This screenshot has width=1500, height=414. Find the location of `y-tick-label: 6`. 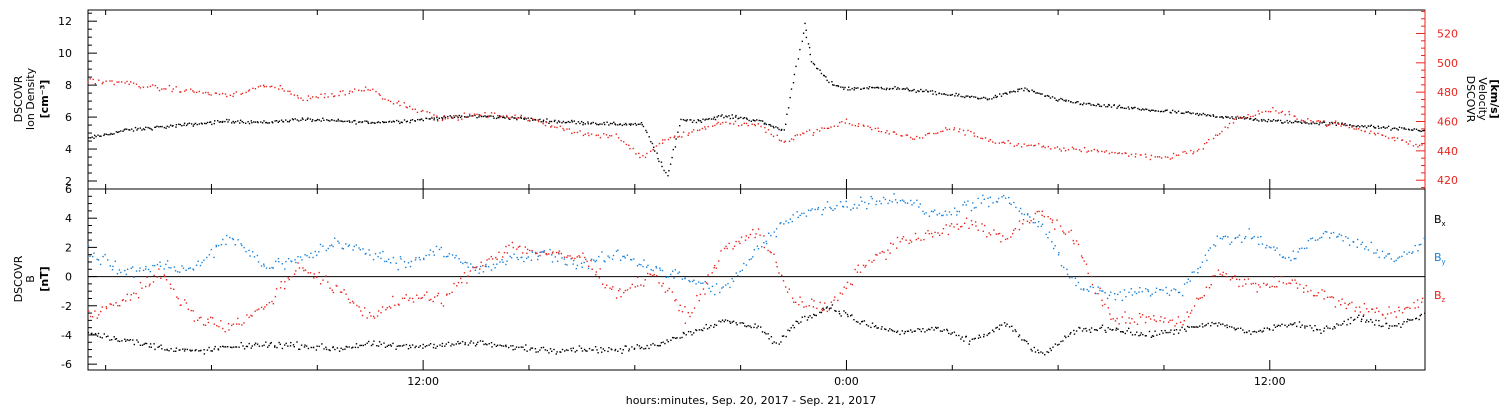

y-tick-label: 6 is located at coordinates (68, 117).